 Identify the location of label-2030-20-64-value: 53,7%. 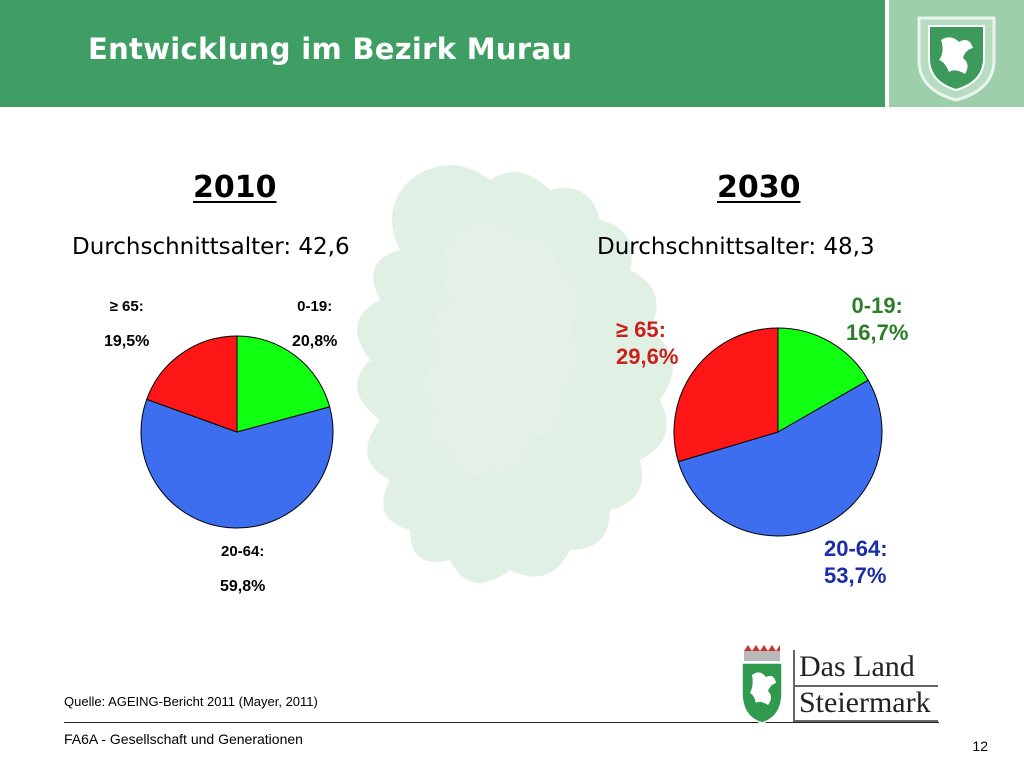
(855, 575).